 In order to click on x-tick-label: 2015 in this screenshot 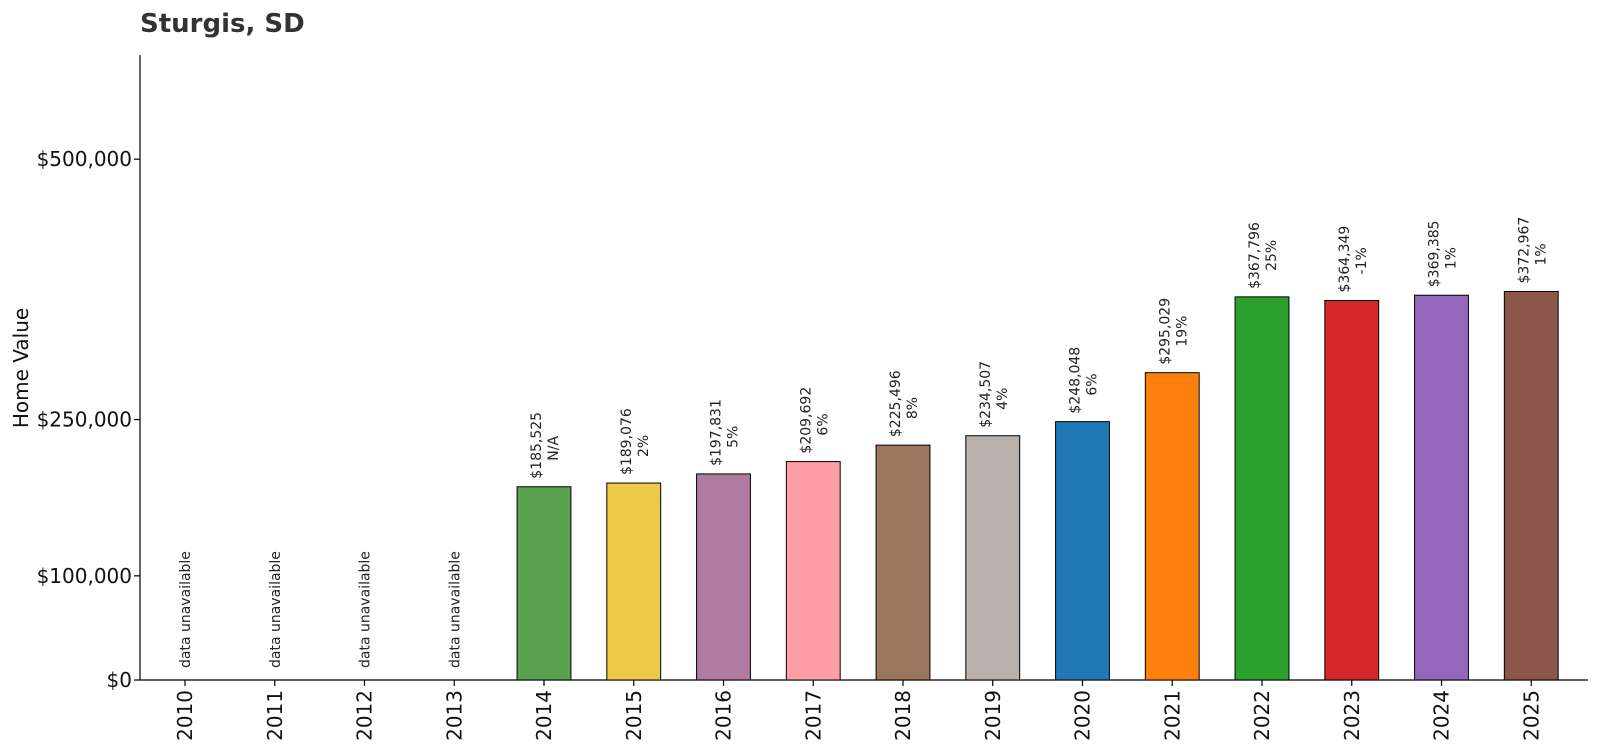, I will do `click(634, 715)`.